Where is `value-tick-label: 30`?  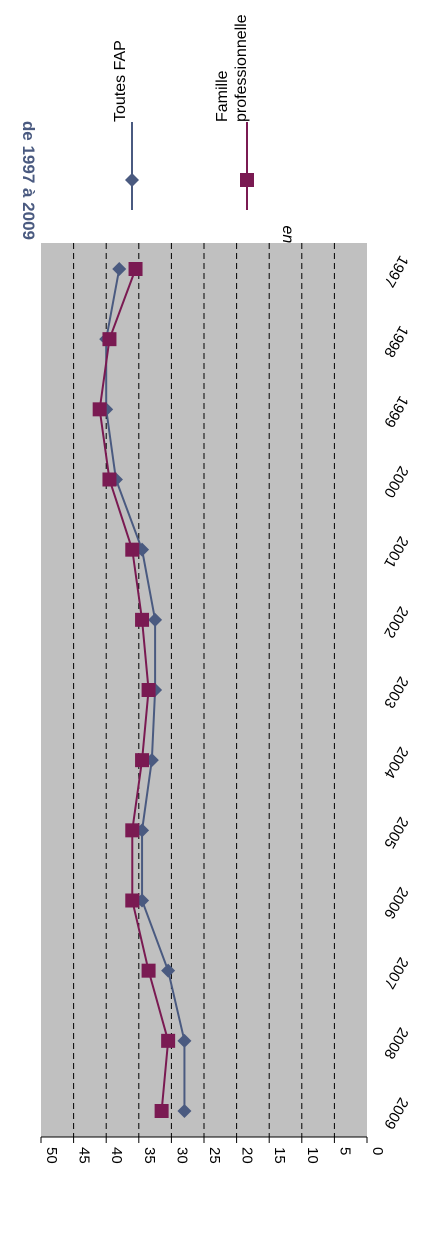
value-tick-label: 30 is located at coordinates (181, 1155).